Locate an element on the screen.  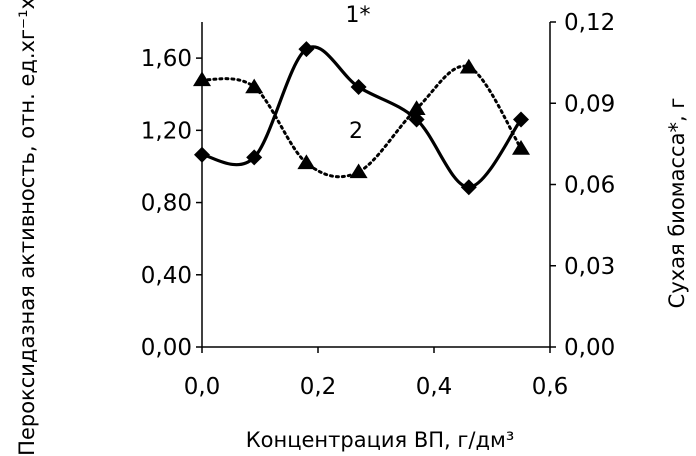
curve-label-1: 1* is located at coordinates (358, 15).